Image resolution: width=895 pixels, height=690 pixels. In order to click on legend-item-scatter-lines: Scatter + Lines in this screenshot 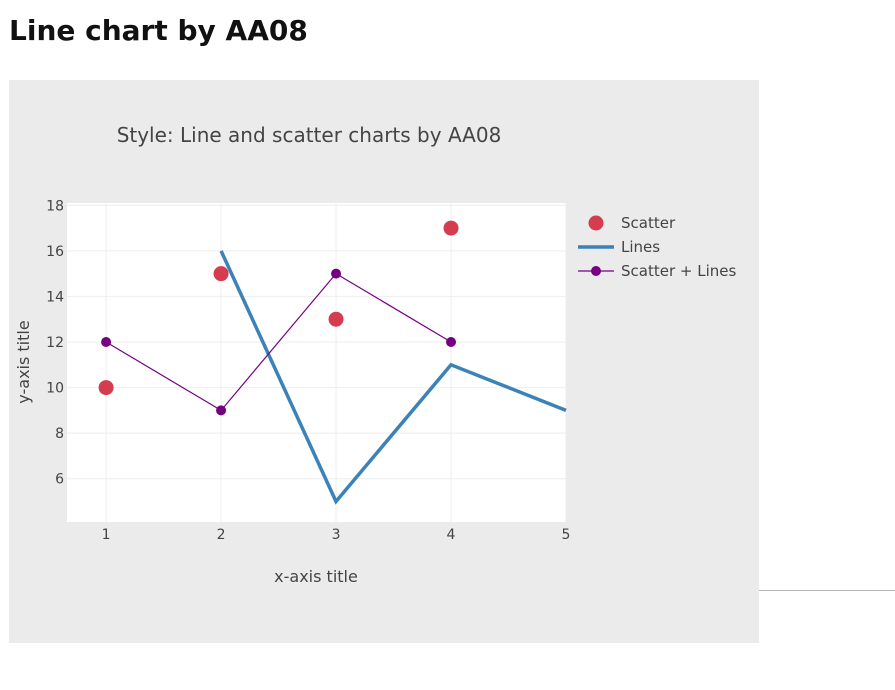, I will do `click(657, 271)`.